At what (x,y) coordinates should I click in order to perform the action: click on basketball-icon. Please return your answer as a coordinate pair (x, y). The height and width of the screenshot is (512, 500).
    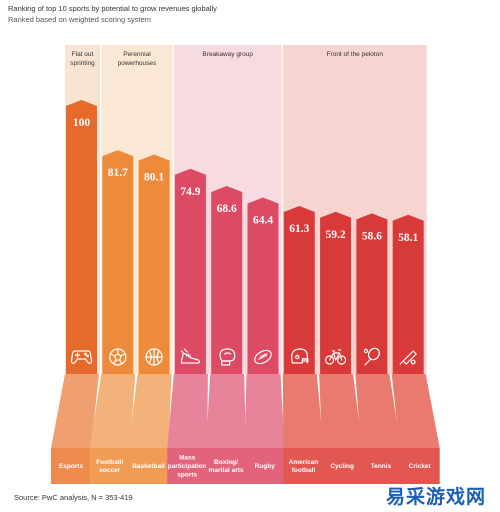
    Looking at the image, I should click on (154, 357).